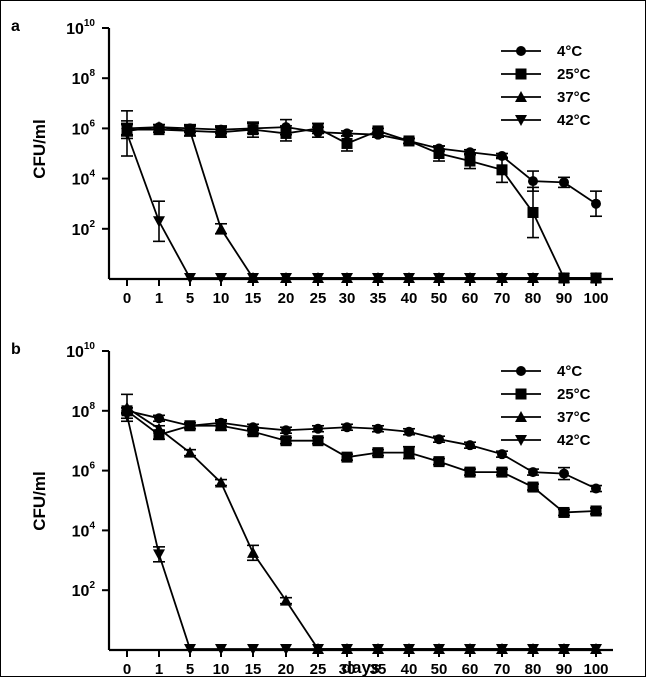  What do you see at coordinates (569, 371) in the screenshot?
I see `legend-label: 4°C` at bounding box center [569, 371].